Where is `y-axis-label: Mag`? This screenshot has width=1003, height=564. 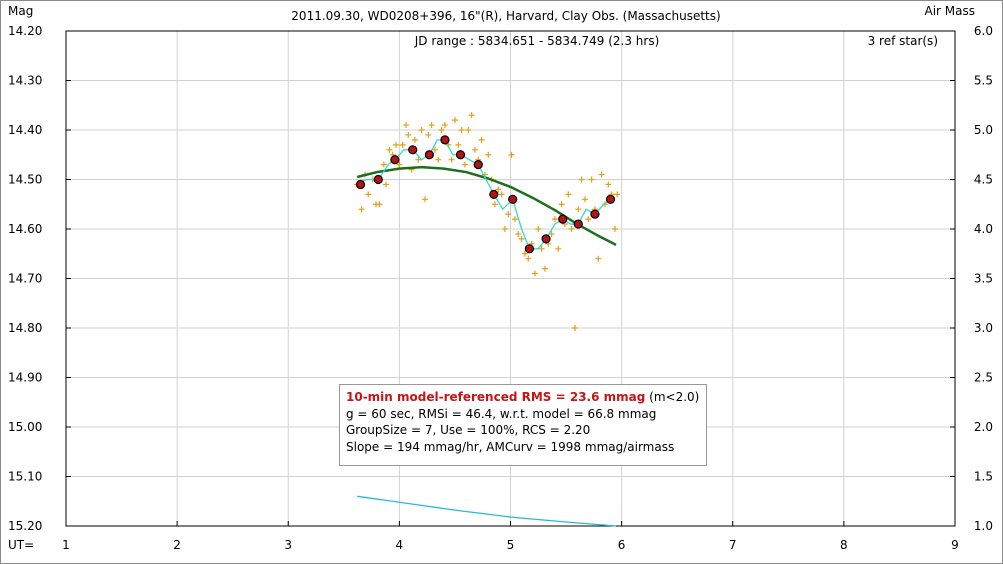 y-axis-label: Mag is located at coordinates (20, 11).